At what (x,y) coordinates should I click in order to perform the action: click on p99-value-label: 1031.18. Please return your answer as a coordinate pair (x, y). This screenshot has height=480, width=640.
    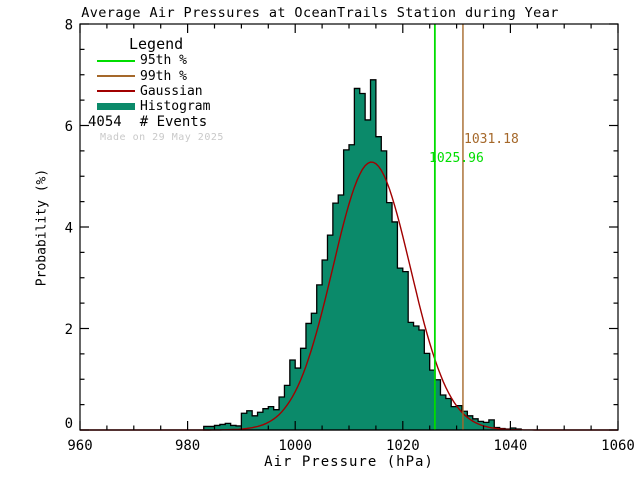
    Looking at the image, I should click on (491, 139).